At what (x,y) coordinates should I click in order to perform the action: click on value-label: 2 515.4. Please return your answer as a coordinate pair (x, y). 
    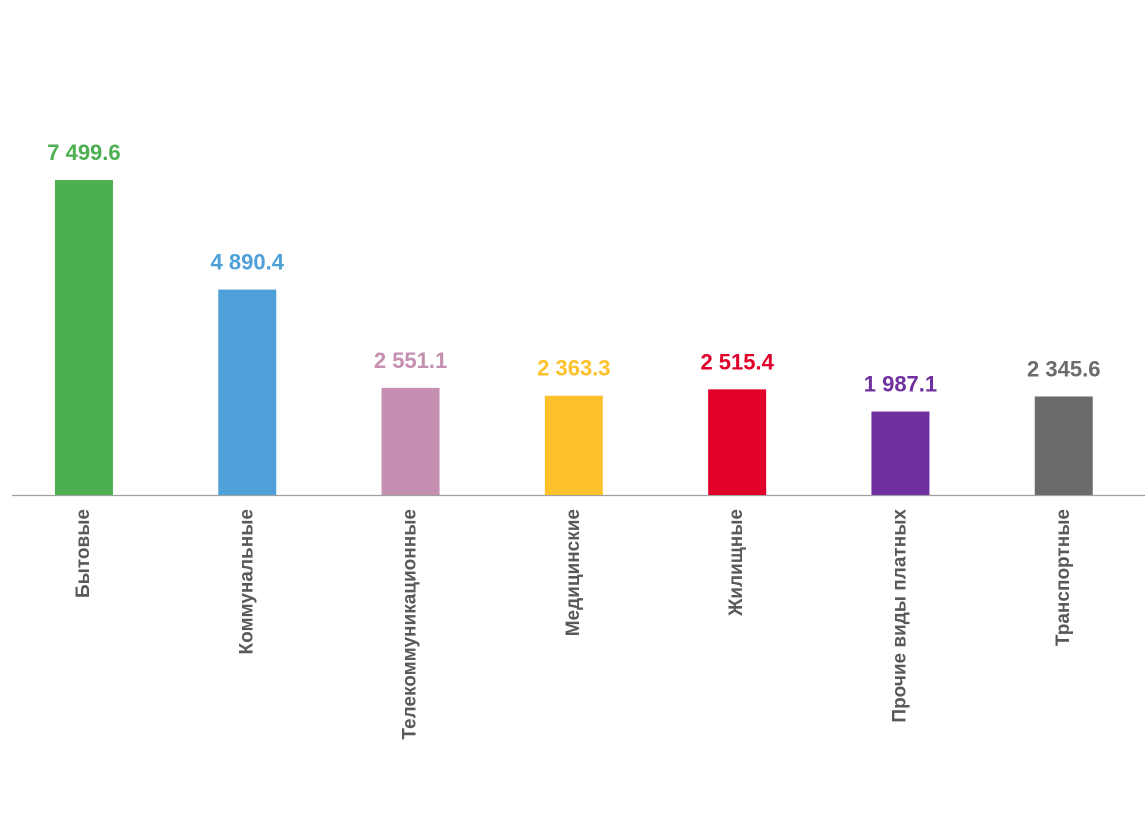
    Looking at the image, I should click on (737, 361).